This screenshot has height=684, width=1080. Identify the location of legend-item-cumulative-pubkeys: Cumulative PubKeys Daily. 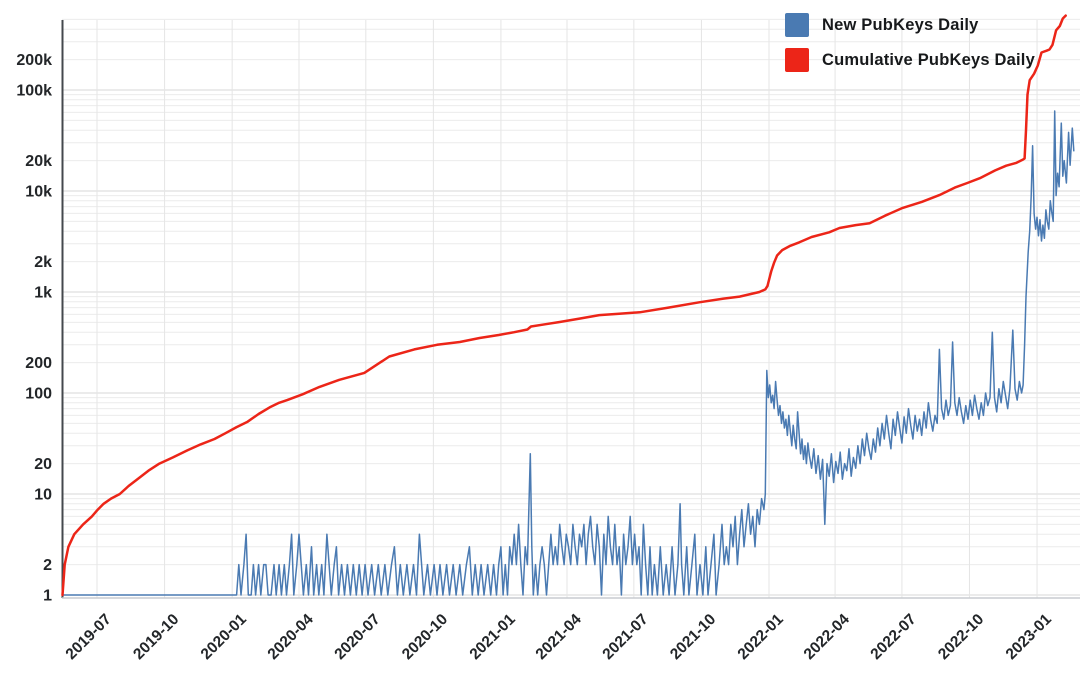
(910, 60).